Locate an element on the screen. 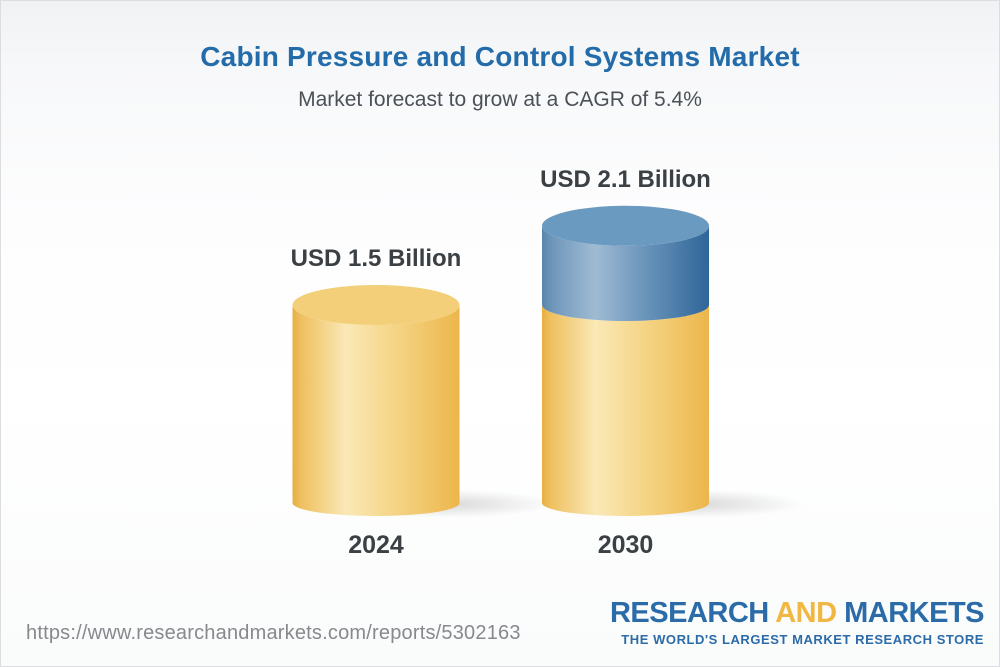  bar-category-label: 2024 is located at coordinates (376, 545).